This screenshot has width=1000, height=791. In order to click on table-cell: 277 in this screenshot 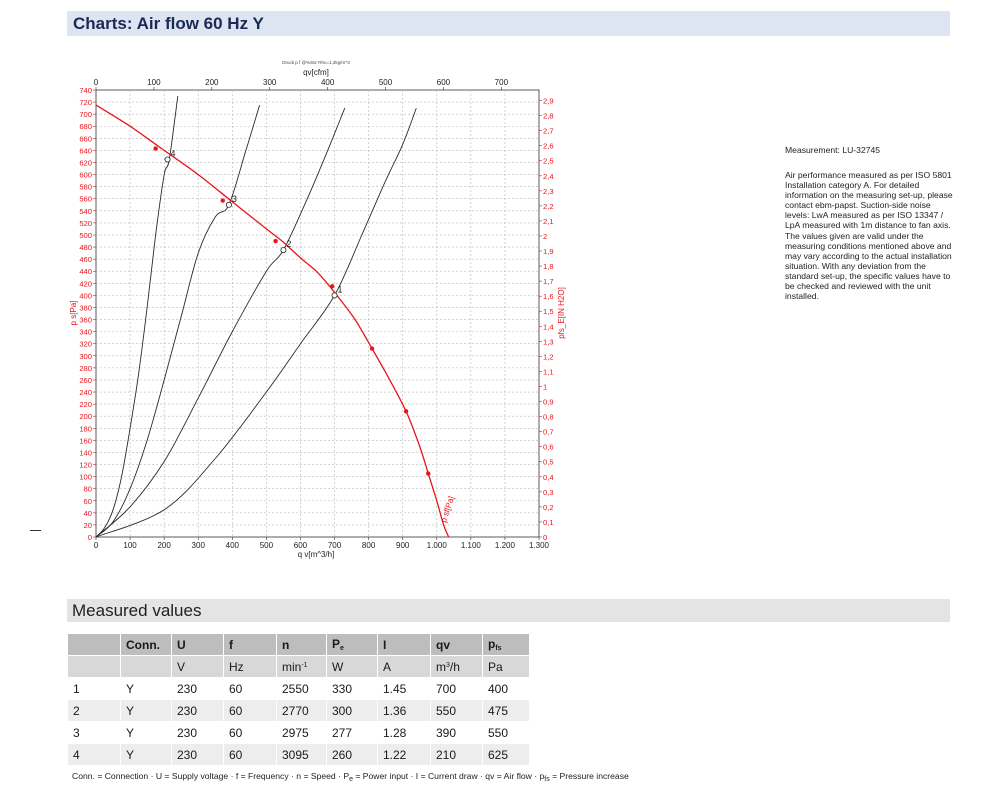, I will do `click(352, 732)`.